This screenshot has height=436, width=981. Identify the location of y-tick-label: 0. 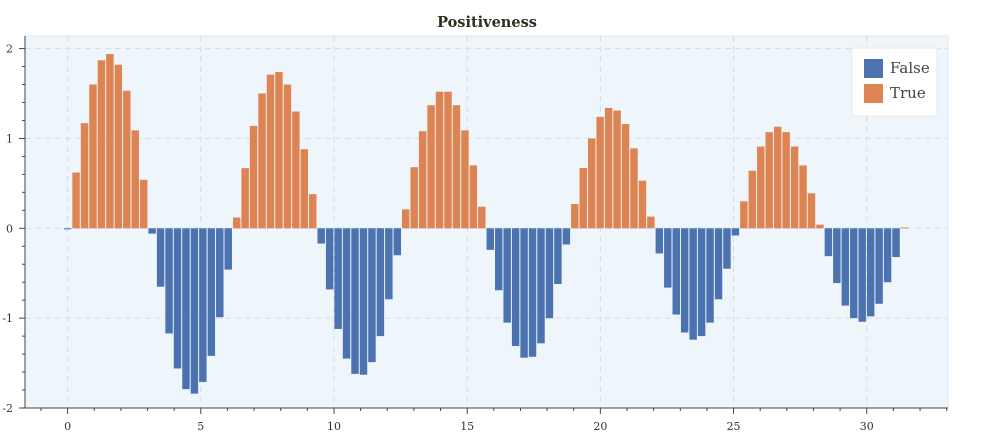
(9, 228).